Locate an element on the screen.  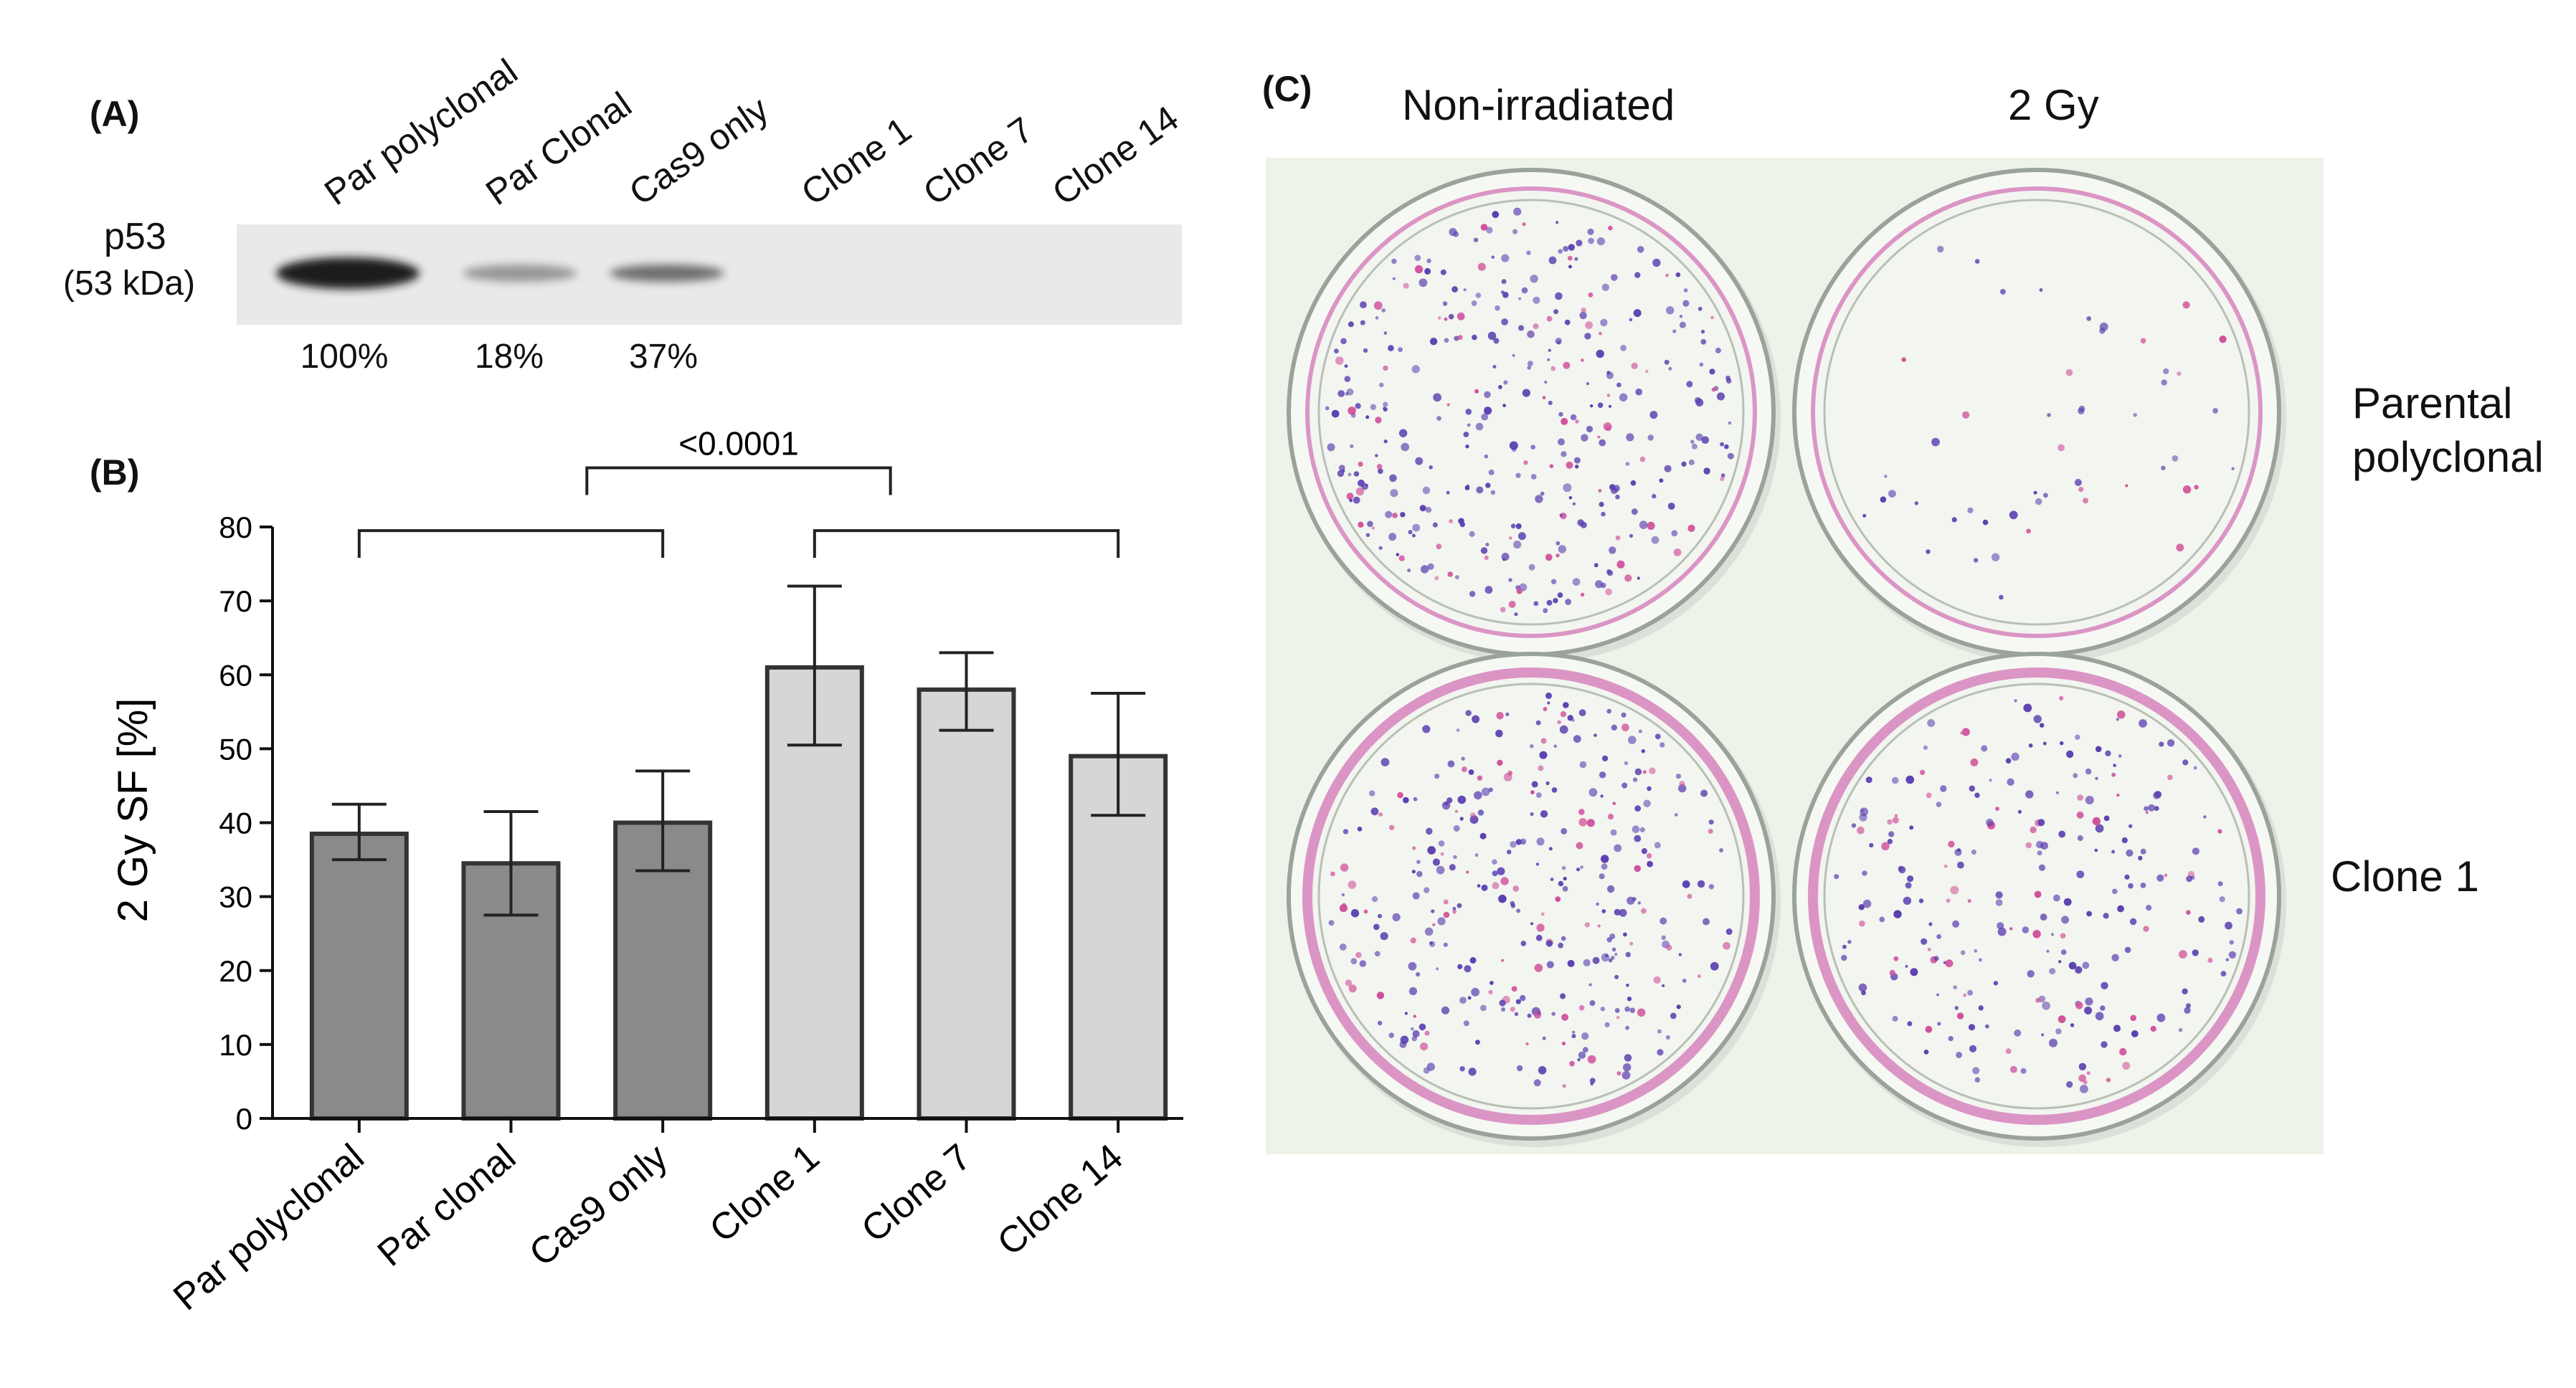
panel-c-label: (C) is located at coordinates (1287, 89).